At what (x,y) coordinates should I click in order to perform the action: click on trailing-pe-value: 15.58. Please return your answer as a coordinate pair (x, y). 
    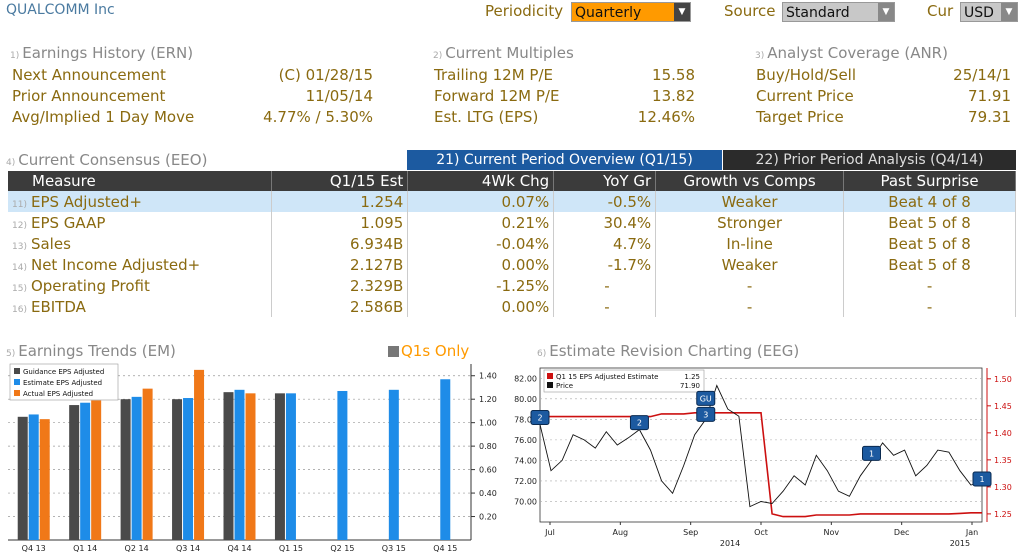
    Looking at the image, I should click on (673, 75).